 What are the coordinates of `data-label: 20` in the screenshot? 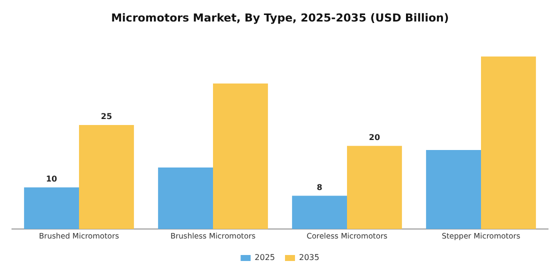 It's located at (374, 137).